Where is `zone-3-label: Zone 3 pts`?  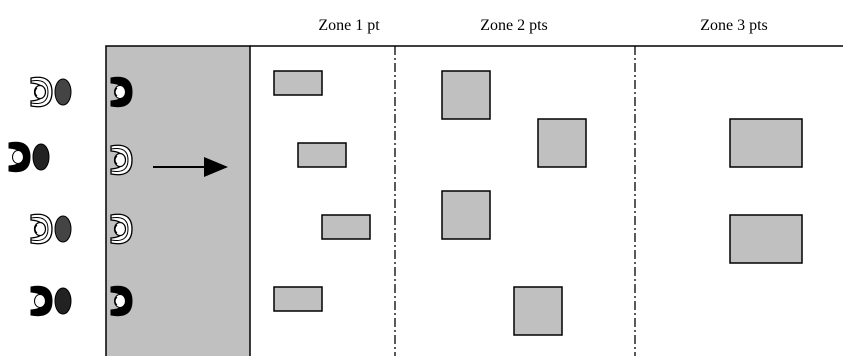 zone-3-label: Zone 3 pts is located at coordinates (734, 25).